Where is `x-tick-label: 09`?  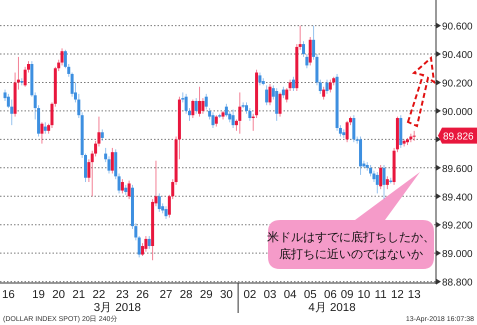
x-tick-label: 09 is located at coordinates (347, 295).